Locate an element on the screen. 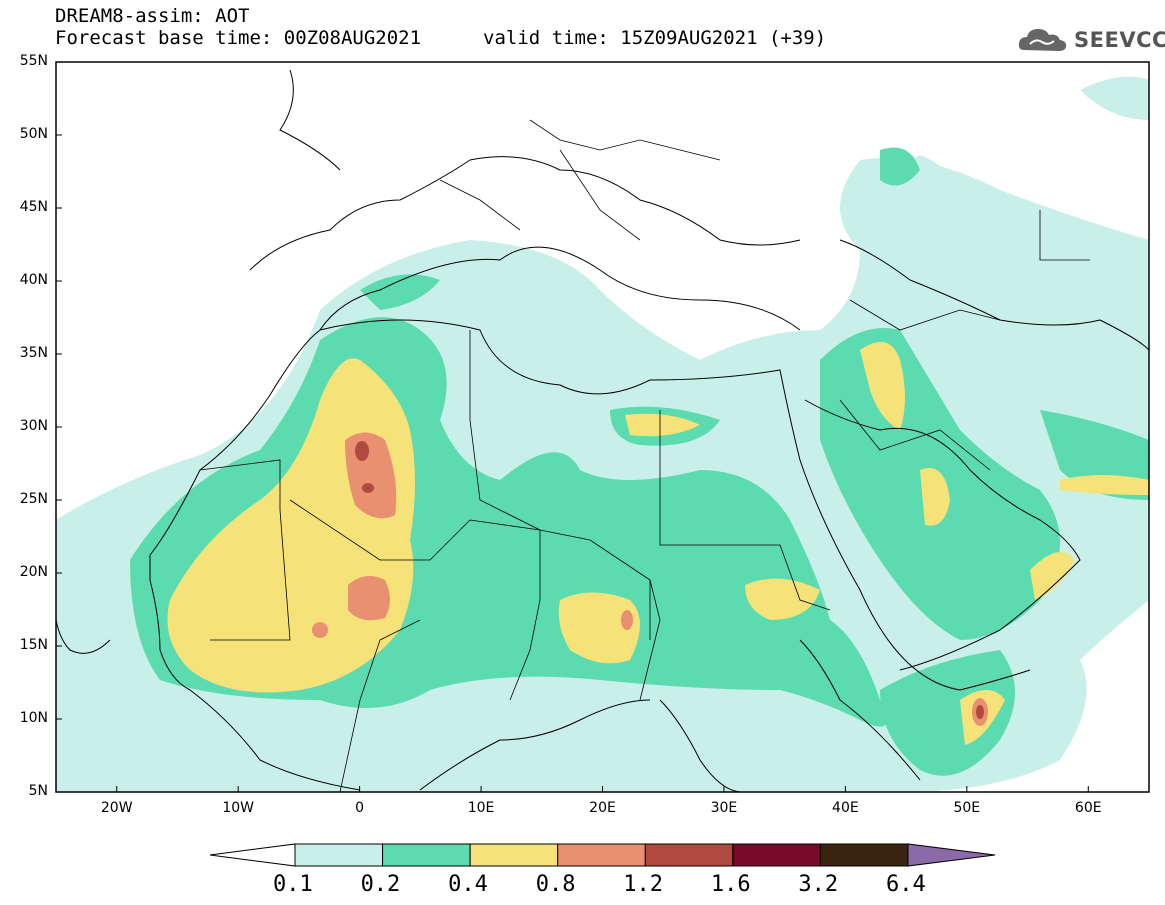  lat-label: 50N is located at coordinates (33, 134).